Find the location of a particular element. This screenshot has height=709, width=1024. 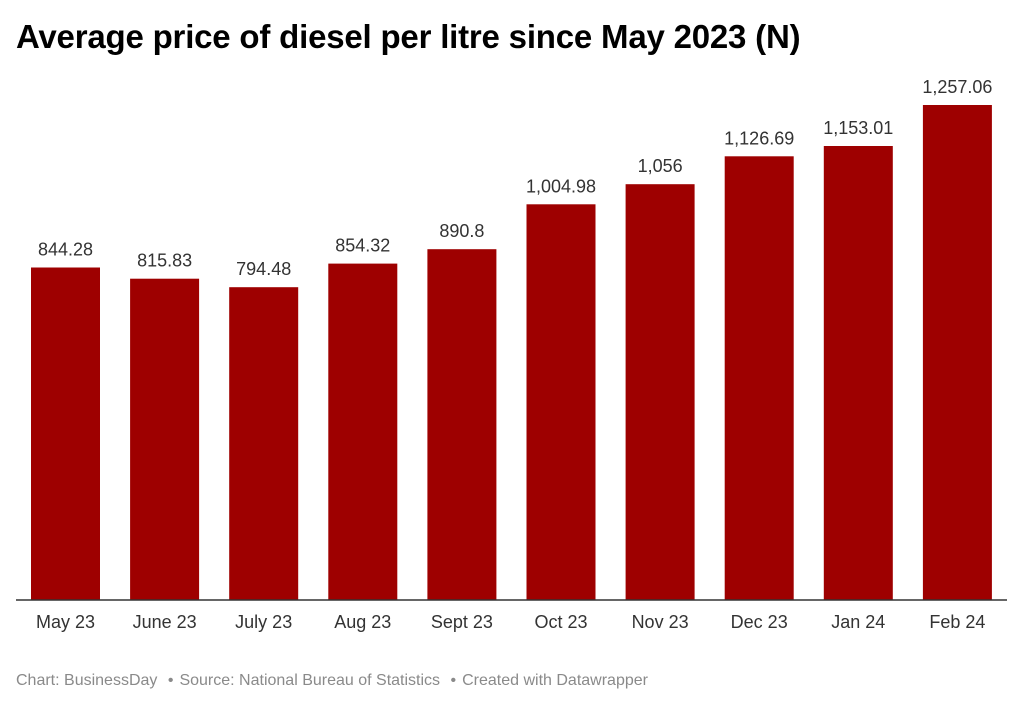

x-tick-label: Dec 23 is located at coordinates (759, 622).